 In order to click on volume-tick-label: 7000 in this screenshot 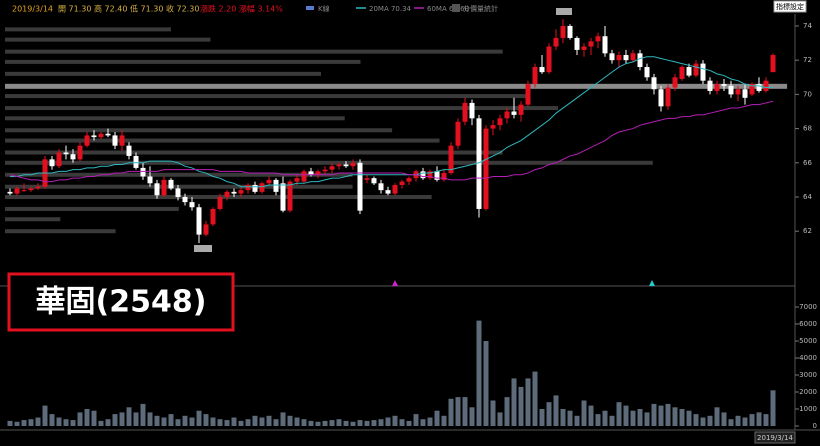, I will do `click(808, 307)`.